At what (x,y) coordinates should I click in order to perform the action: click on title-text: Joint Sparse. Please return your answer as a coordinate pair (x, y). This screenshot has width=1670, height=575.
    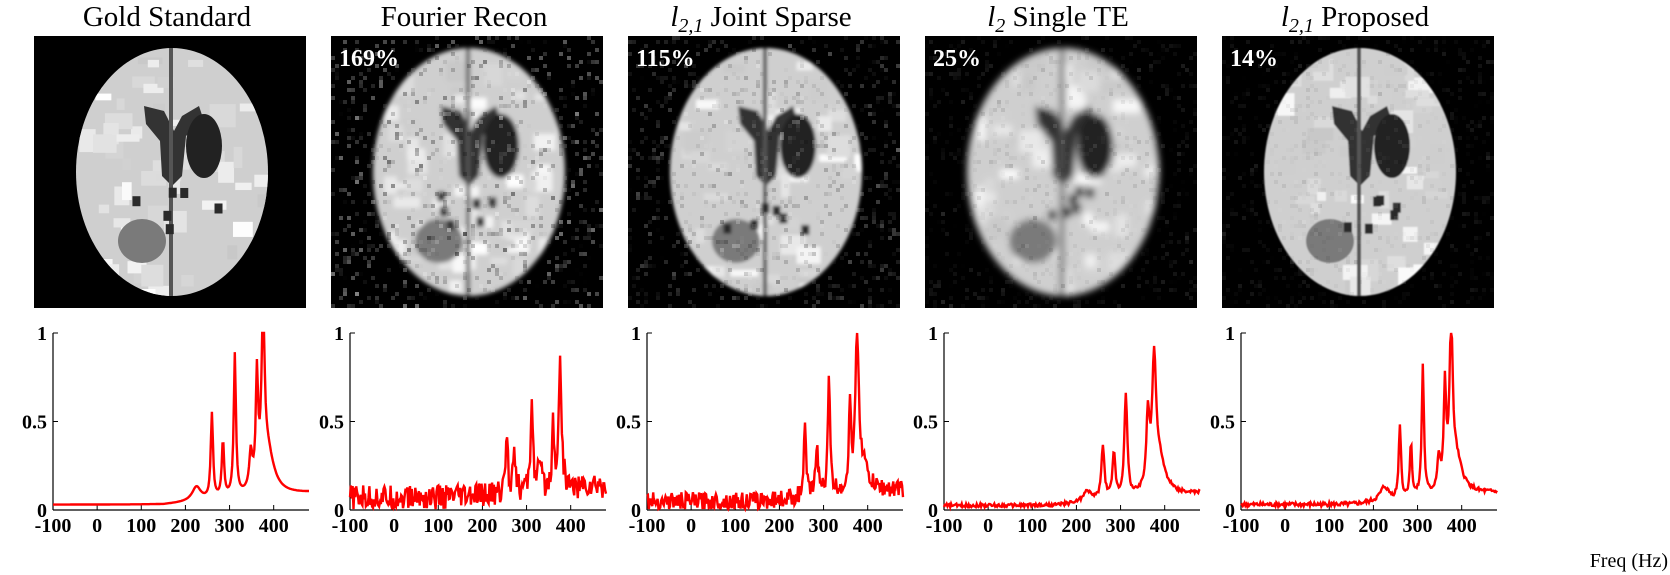
    Looking at the image, I should click on (777, 17).